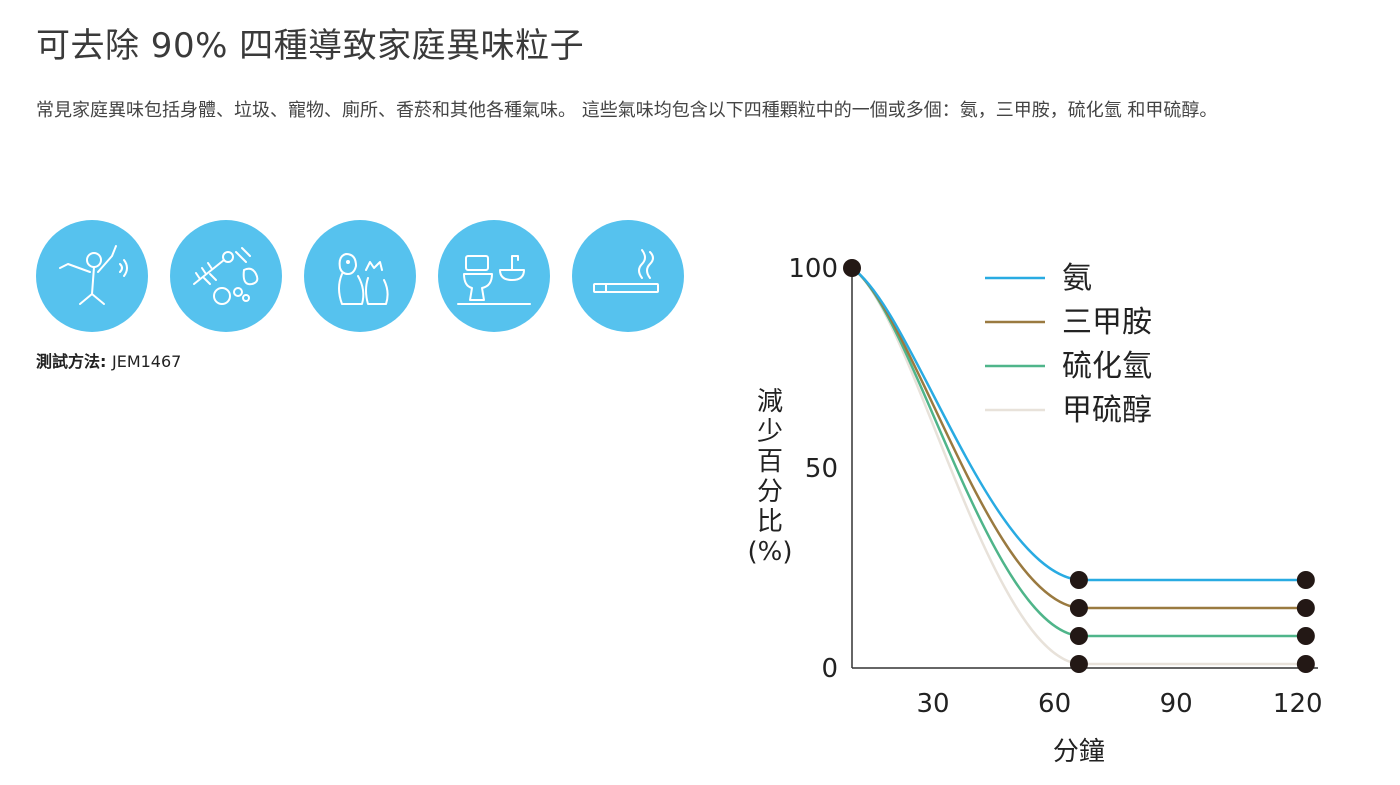  I want to click on page-title: 可去除 90% 四種導致家庭異味粒子, so click(310, 46).